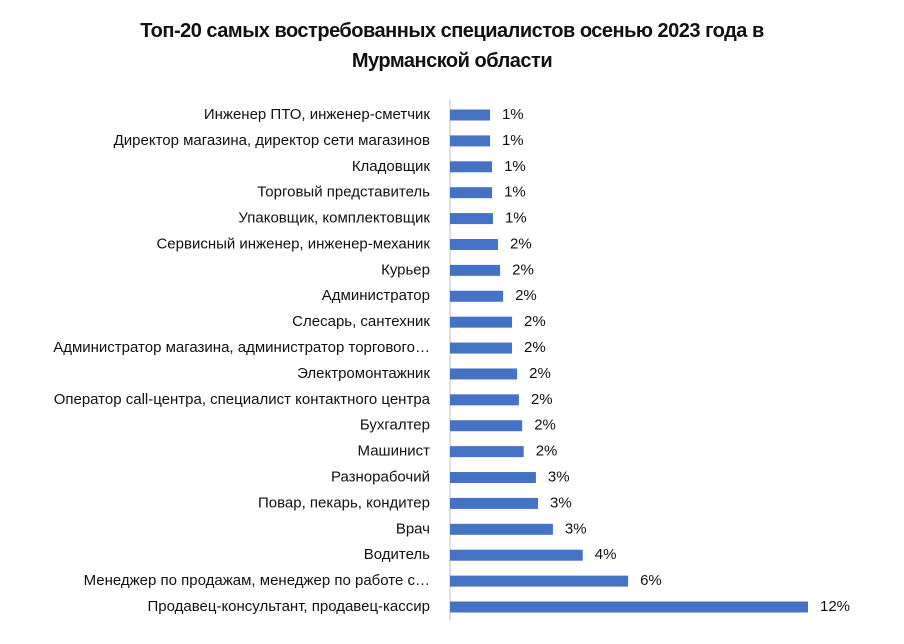  I want to click on category-label: Врач, so click(413, 528).